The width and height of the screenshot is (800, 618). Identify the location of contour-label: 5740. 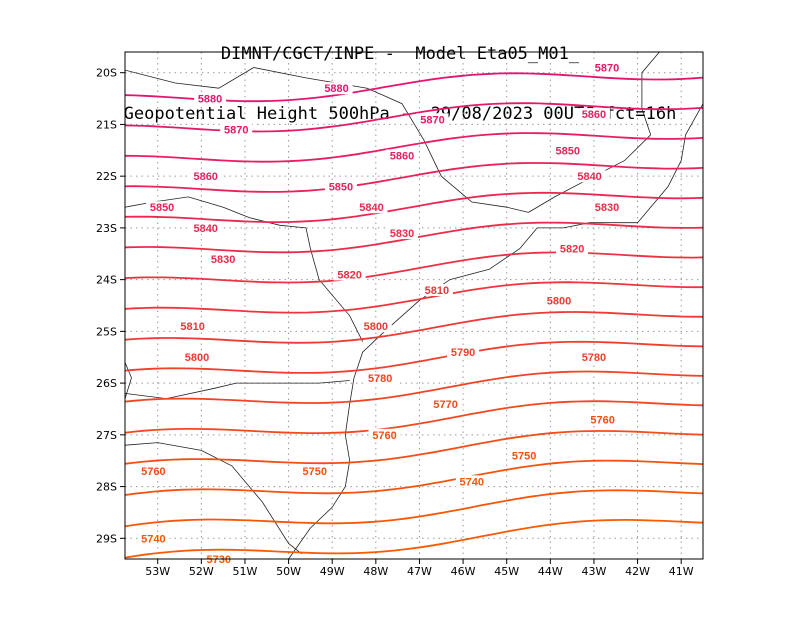
(153, 539).